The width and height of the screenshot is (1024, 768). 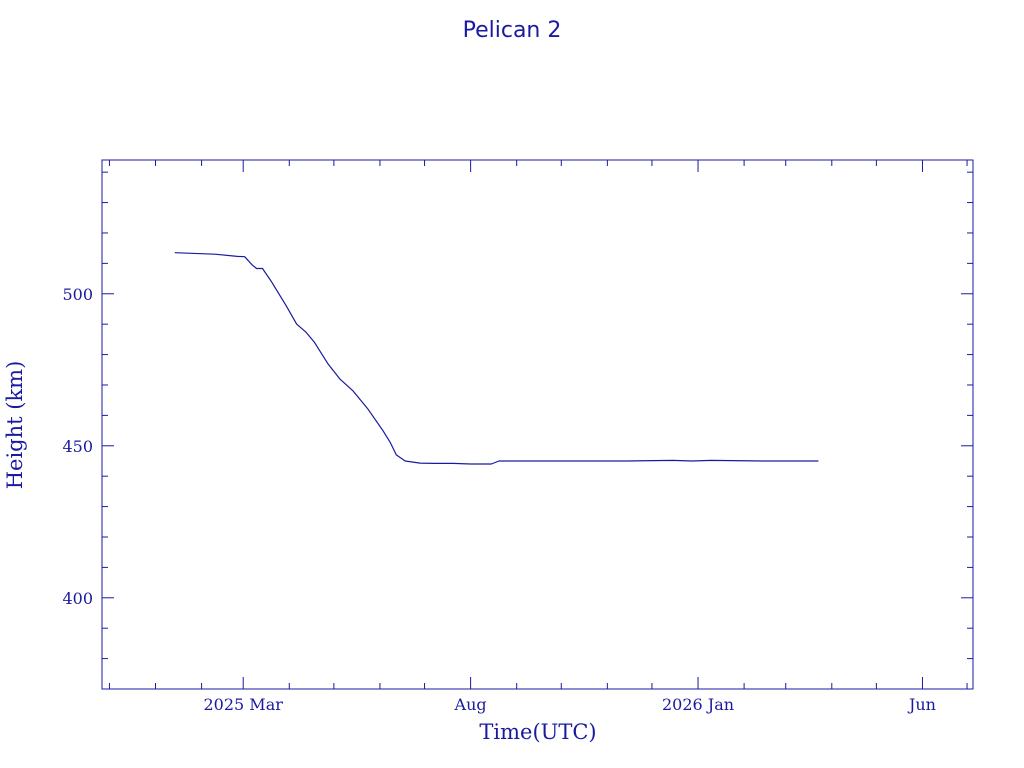 I want to click on x-tick-labels: 2025 Mar Aug 2026 Jan Jun, so click(x=570, y=704).